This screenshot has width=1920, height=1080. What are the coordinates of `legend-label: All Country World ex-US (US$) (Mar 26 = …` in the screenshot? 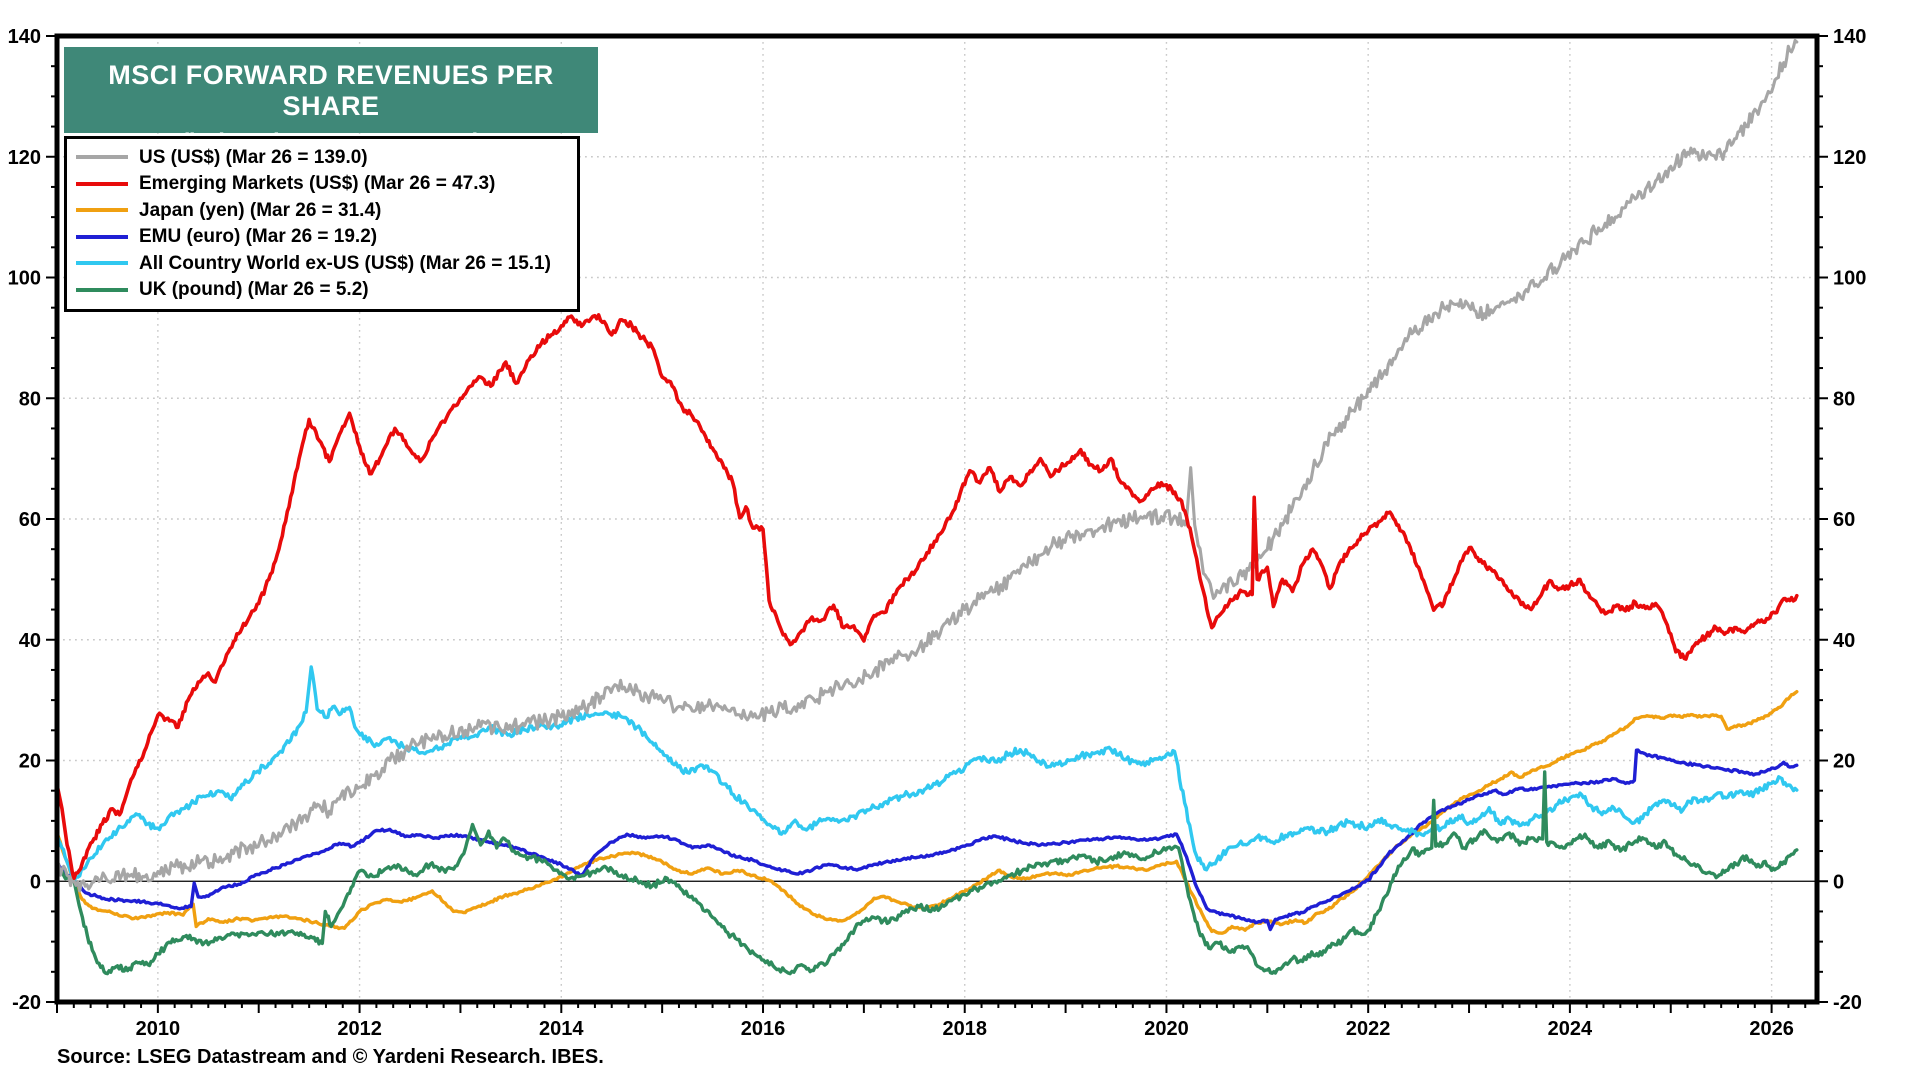 It's located at (345, 263).